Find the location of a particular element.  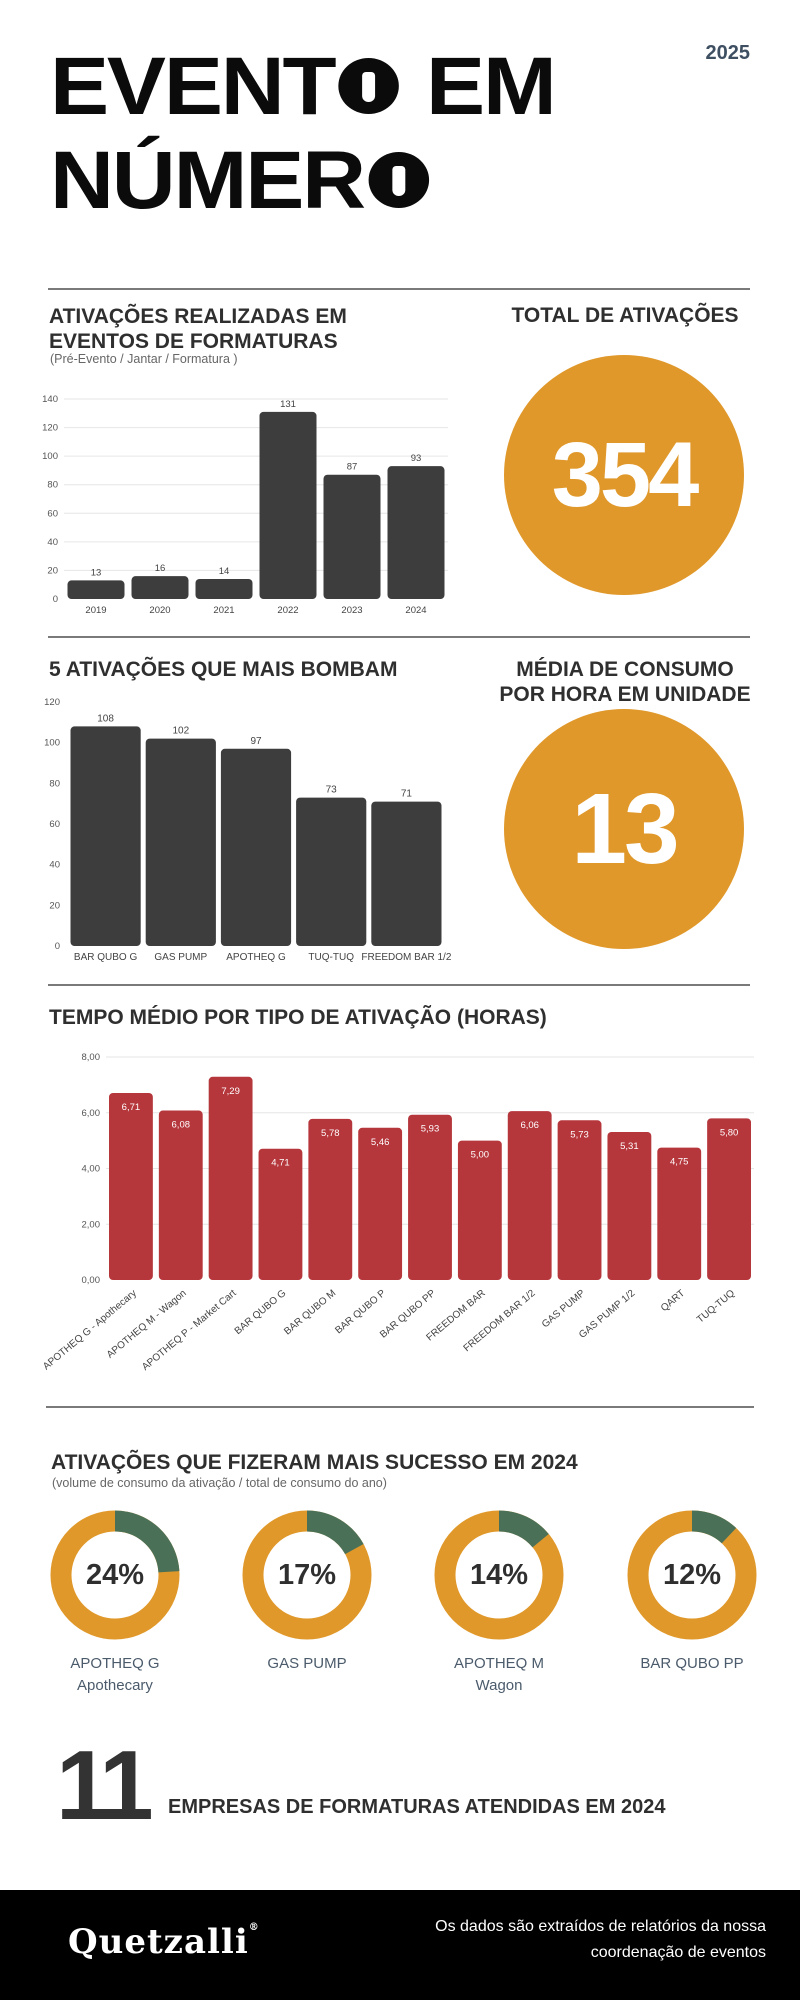

bar-value-label: 7,29 is located at coordinates (230, 1091).